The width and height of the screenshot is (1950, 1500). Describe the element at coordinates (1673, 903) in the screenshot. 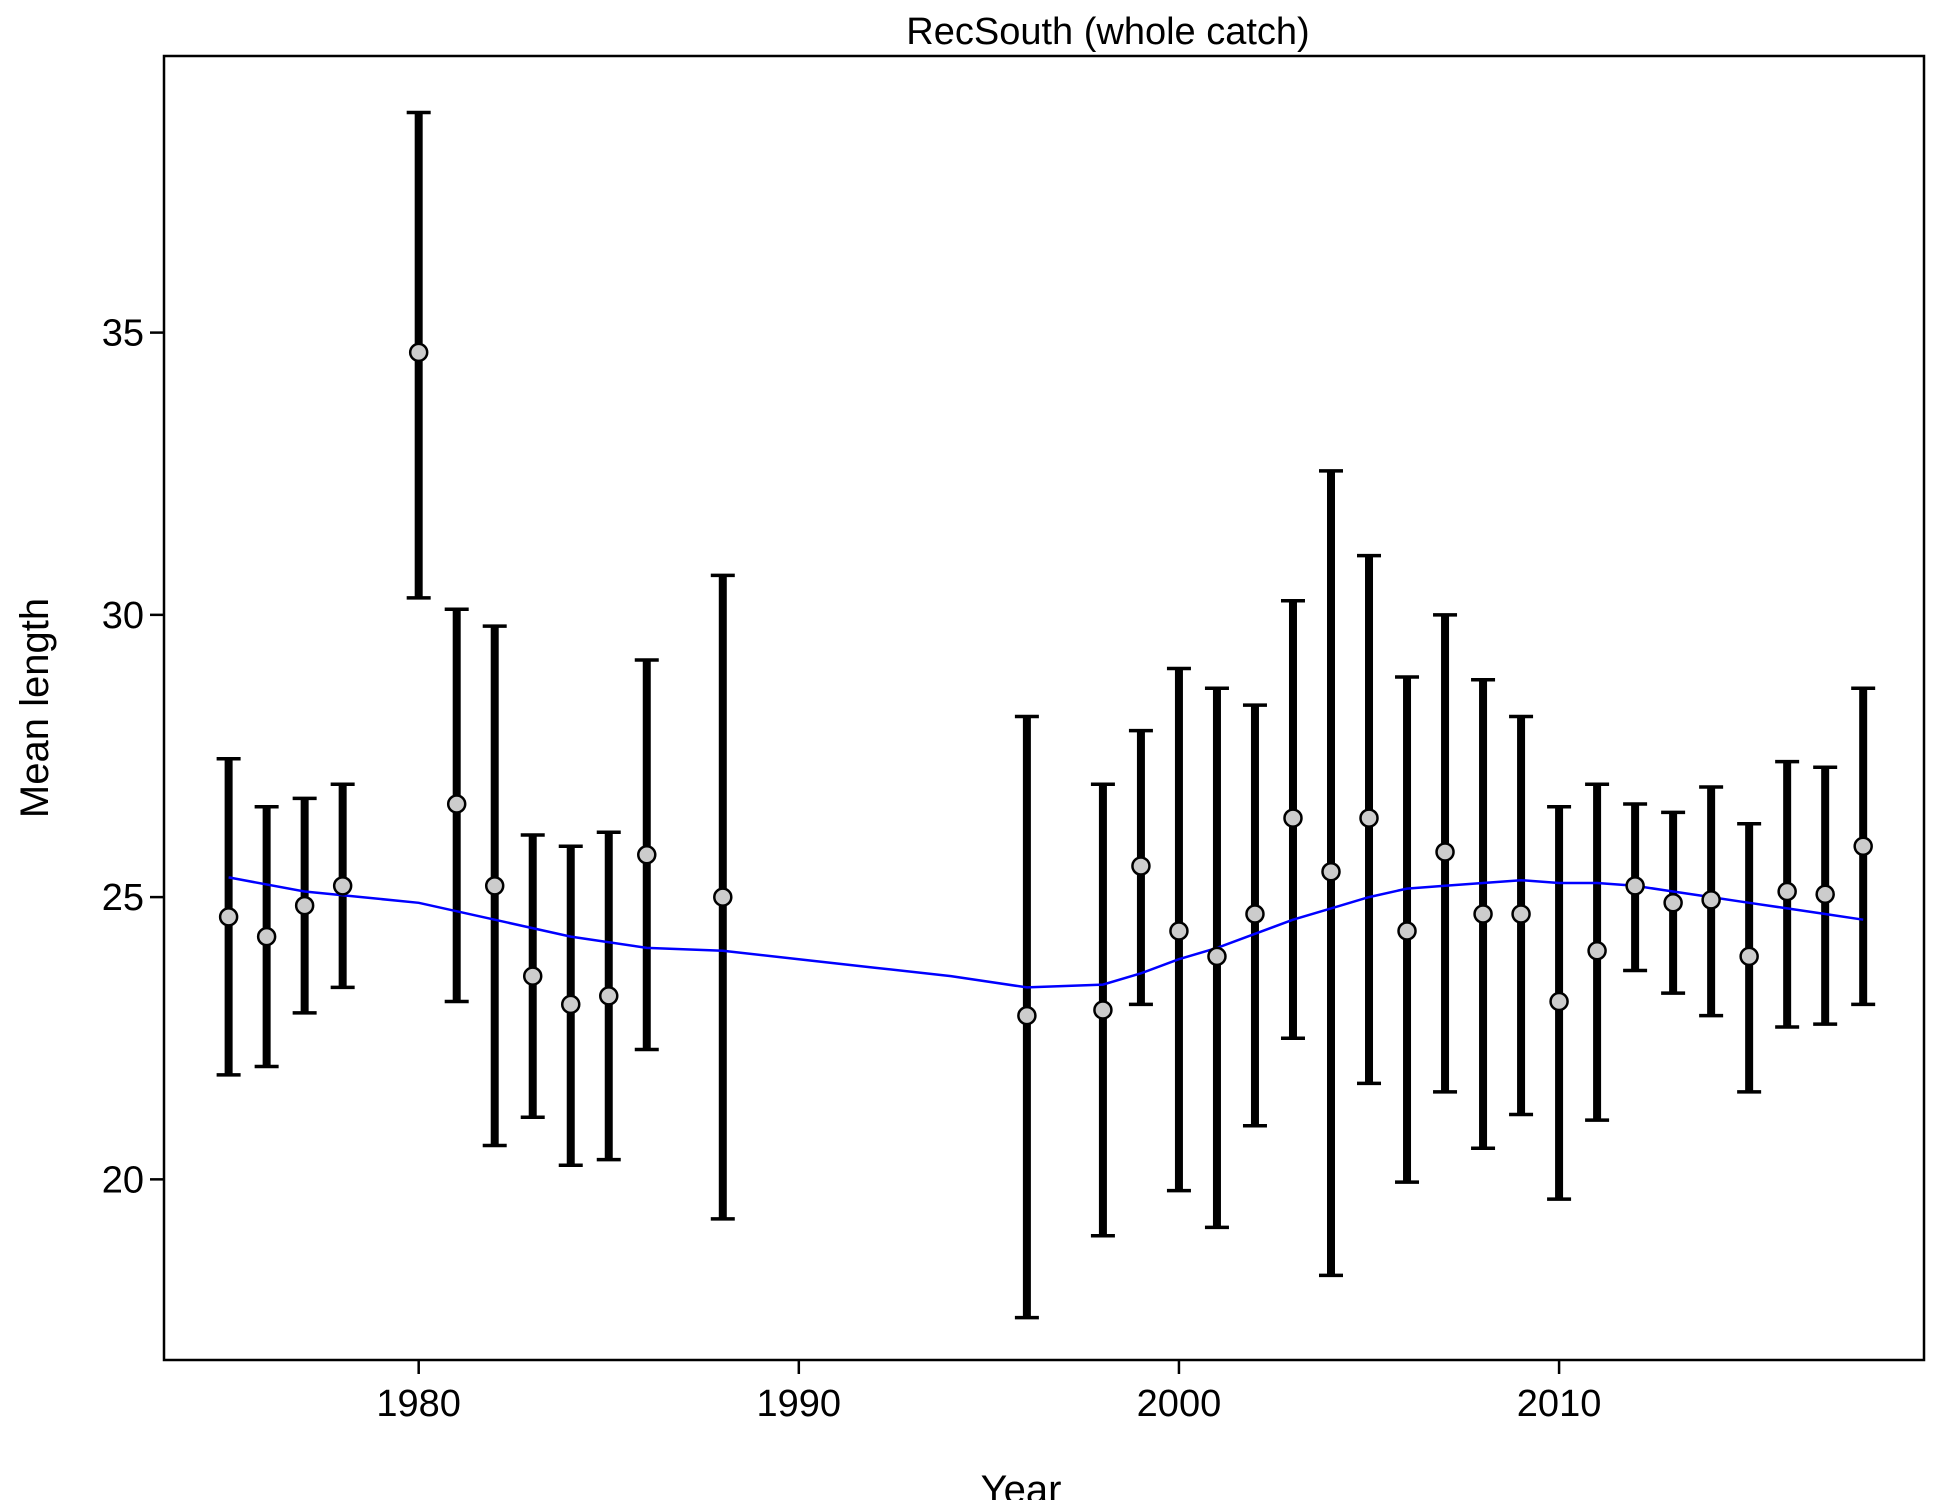

I see `data-point-2013` at that location.